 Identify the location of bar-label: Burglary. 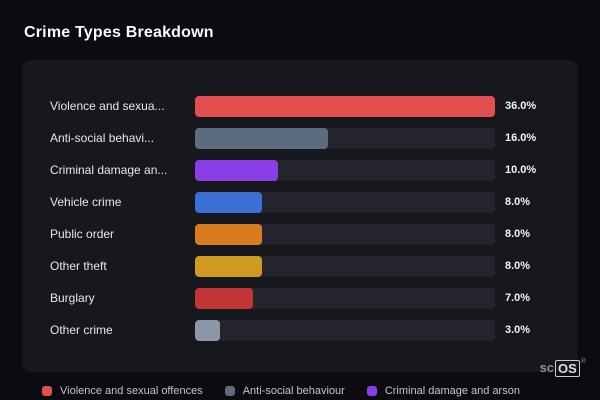
(72, 298).